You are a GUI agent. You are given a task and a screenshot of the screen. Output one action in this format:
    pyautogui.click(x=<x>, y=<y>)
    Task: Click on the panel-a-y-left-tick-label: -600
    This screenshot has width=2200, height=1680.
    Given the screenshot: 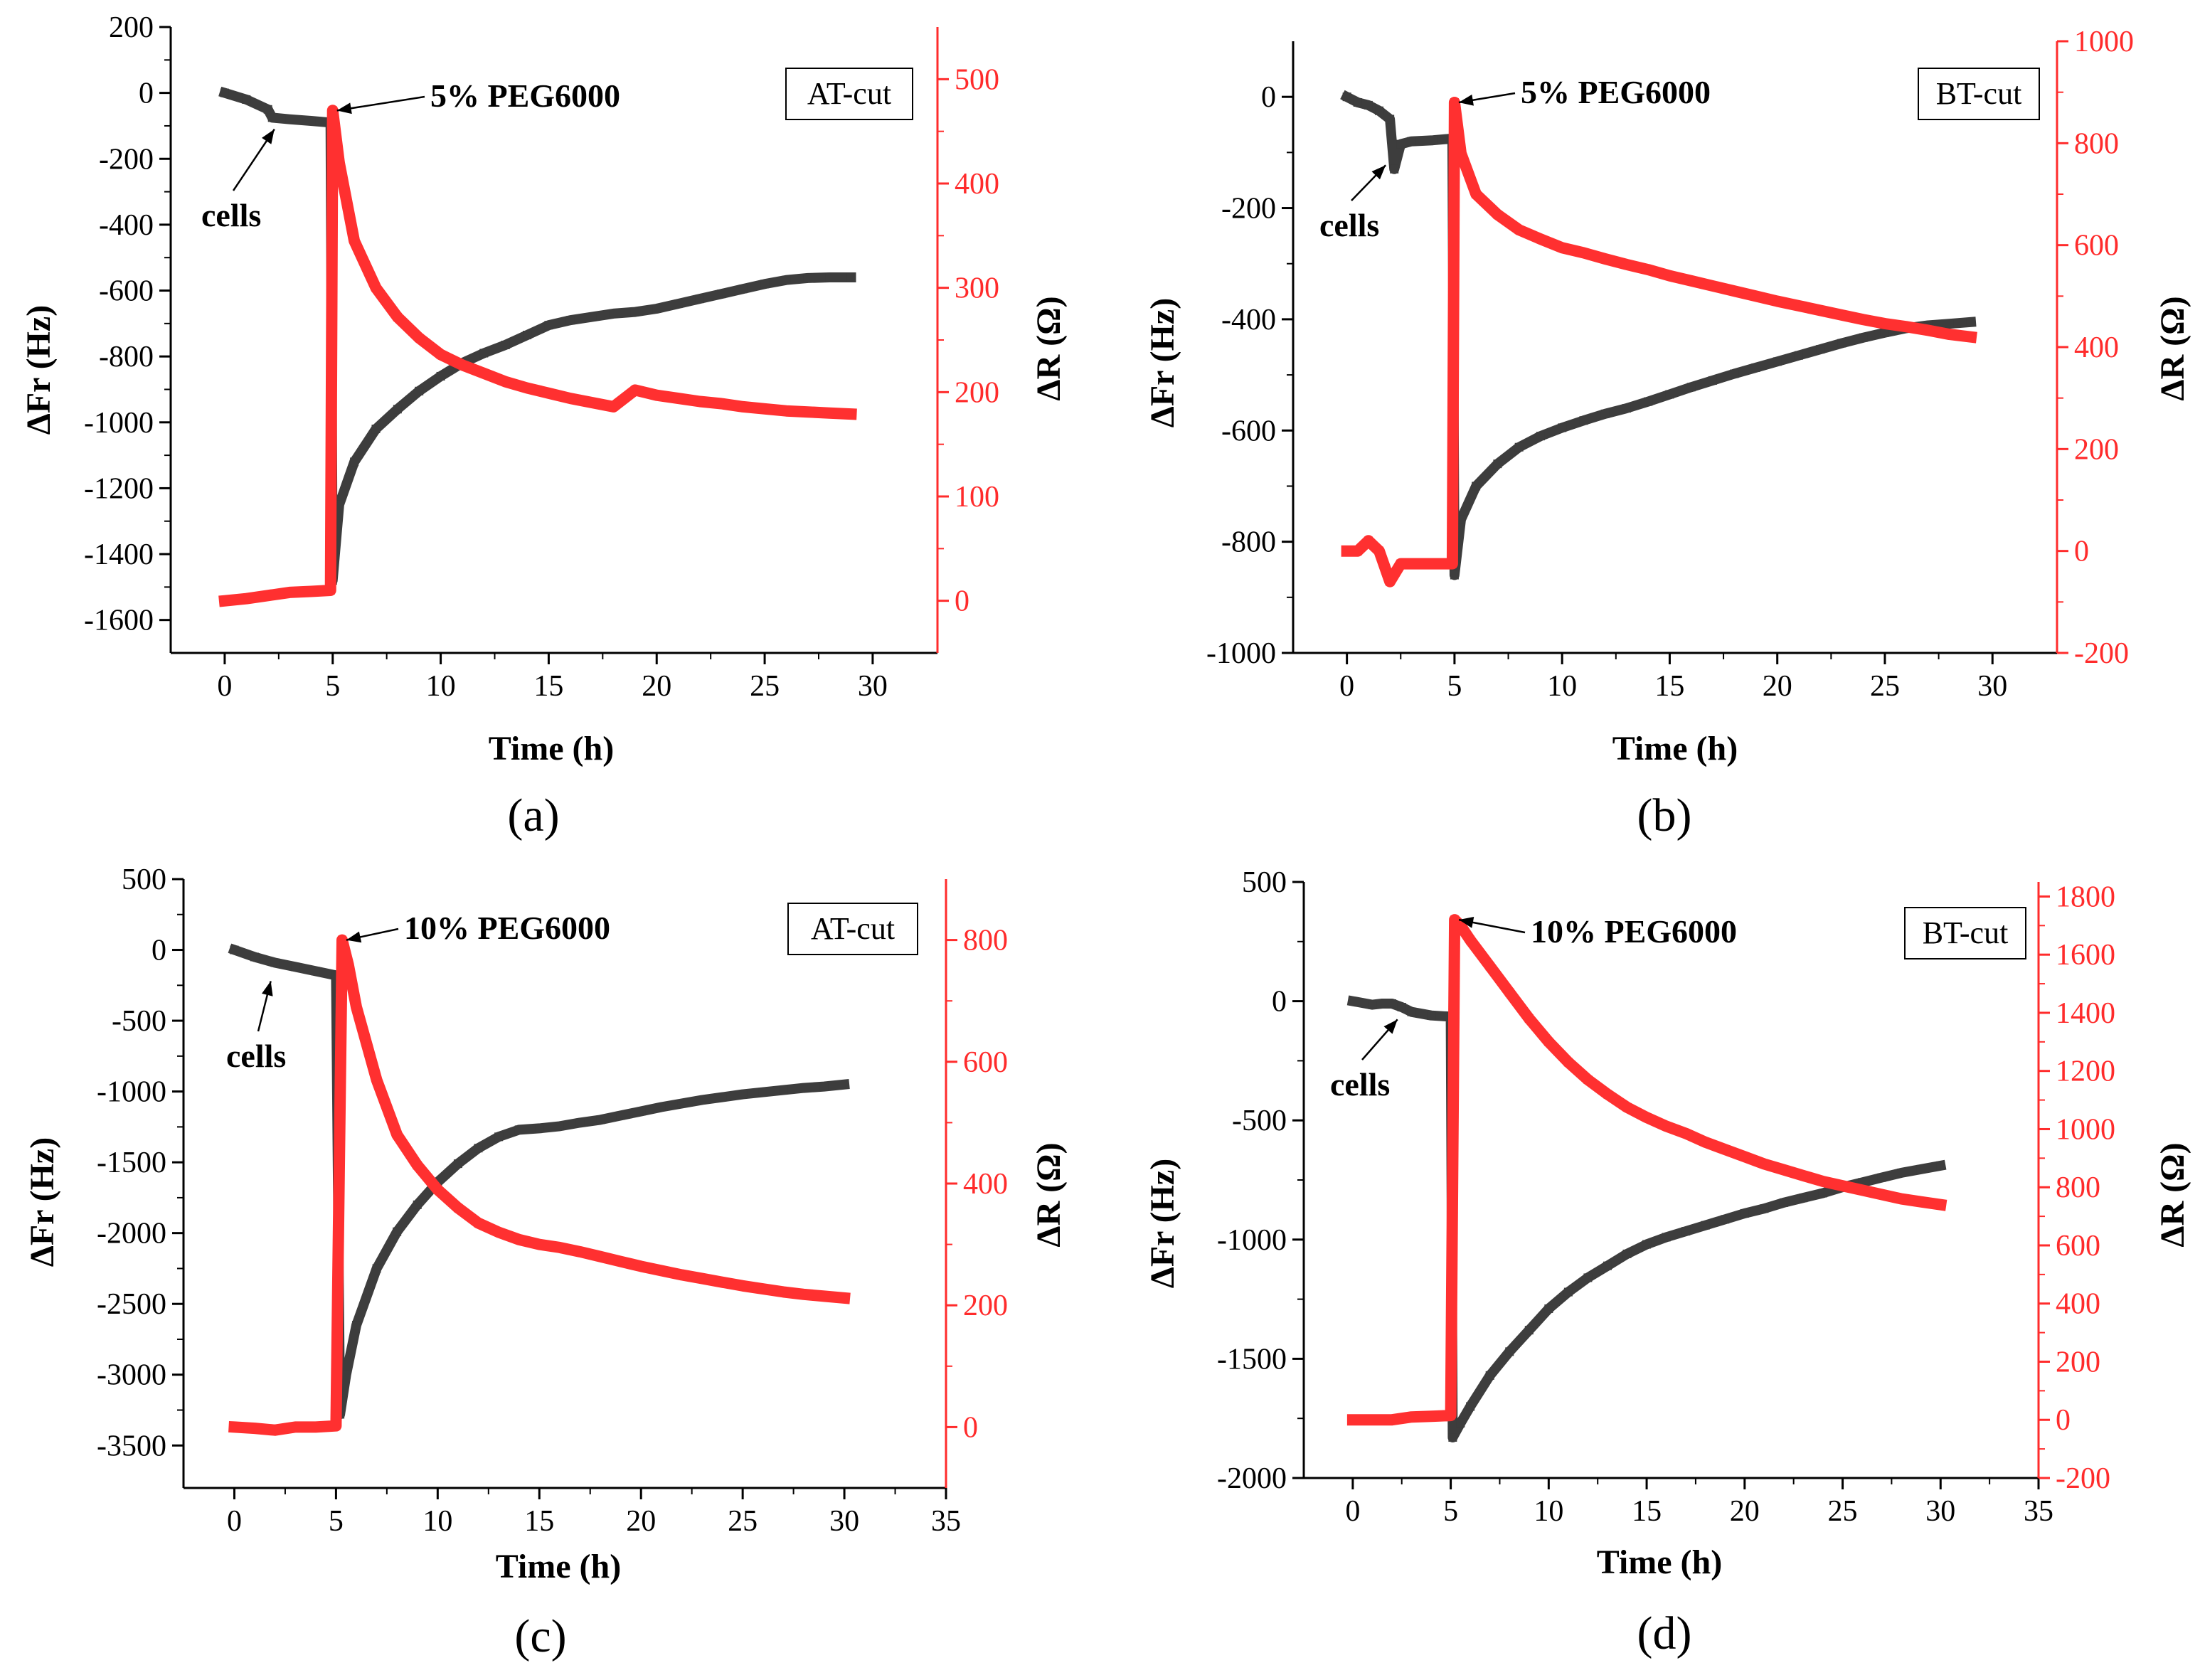 What is the action you would take?
    pyautogui.click(x=127, y=291)
    